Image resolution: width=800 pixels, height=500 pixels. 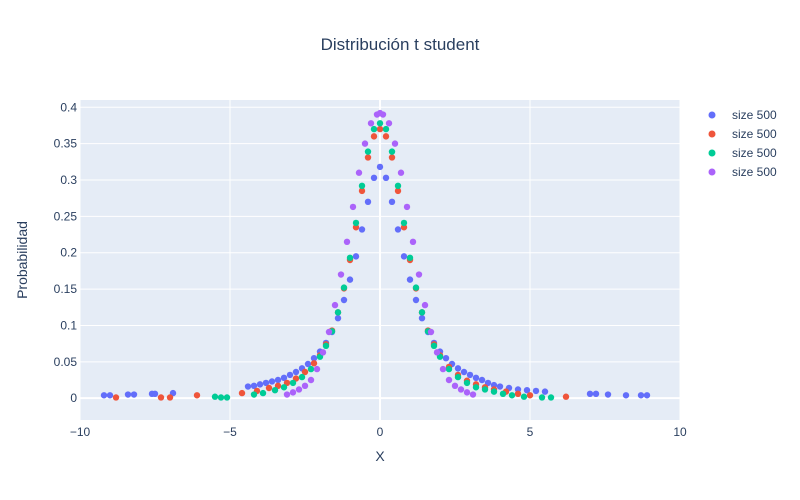 What do you see at coordinates (743, 115) in the screenshot?
I see `legend-item-1: size 500` at bounding box center [743, 115].